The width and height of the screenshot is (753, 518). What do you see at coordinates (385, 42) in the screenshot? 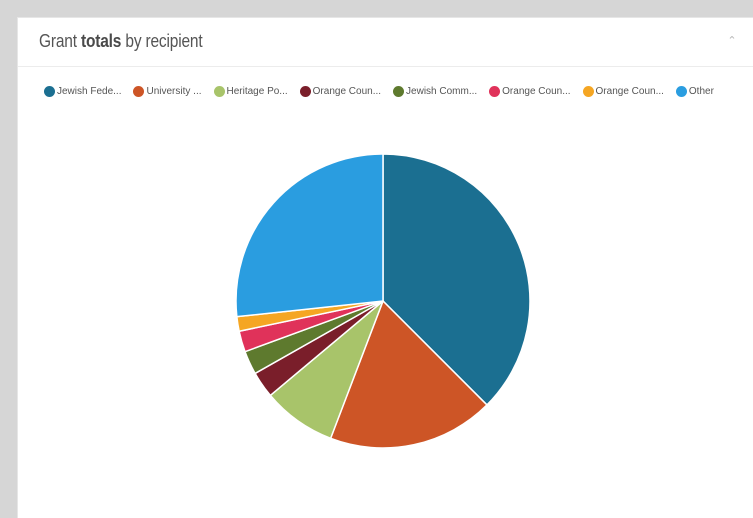
I see `panel-header: Grant totals by recipient ⌃` at bounding box center [385, 42].